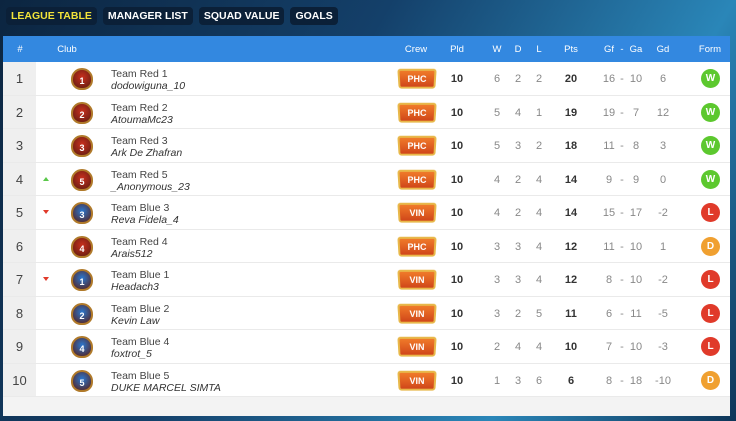 This screenshot has width=736, height=421. I want to click on stat-w: 1, so click(497, 380).